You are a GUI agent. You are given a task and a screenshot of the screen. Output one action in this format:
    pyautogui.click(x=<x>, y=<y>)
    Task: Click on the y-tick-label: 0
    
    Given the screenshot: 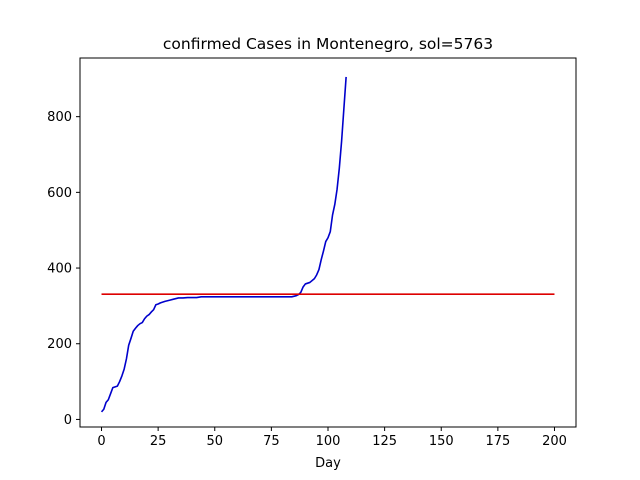 What is the action you would take?
    pyautogui.click(x=68, y=420)
    